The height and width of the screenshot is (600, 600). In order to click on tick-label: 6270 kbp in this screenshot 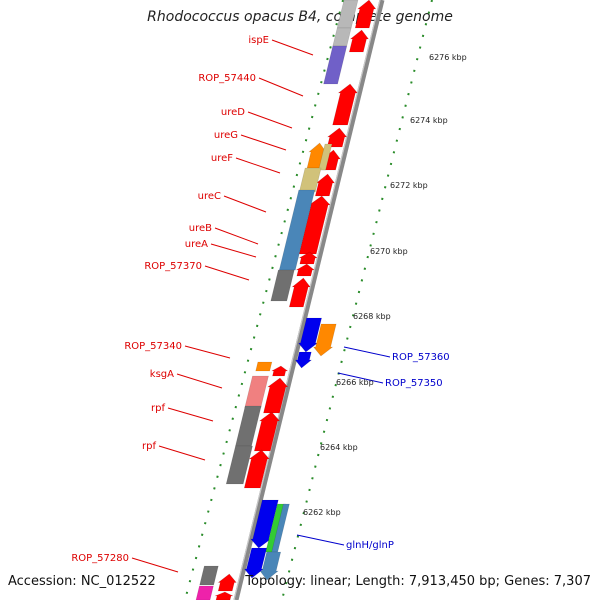, I will do `click(389, 251)`.